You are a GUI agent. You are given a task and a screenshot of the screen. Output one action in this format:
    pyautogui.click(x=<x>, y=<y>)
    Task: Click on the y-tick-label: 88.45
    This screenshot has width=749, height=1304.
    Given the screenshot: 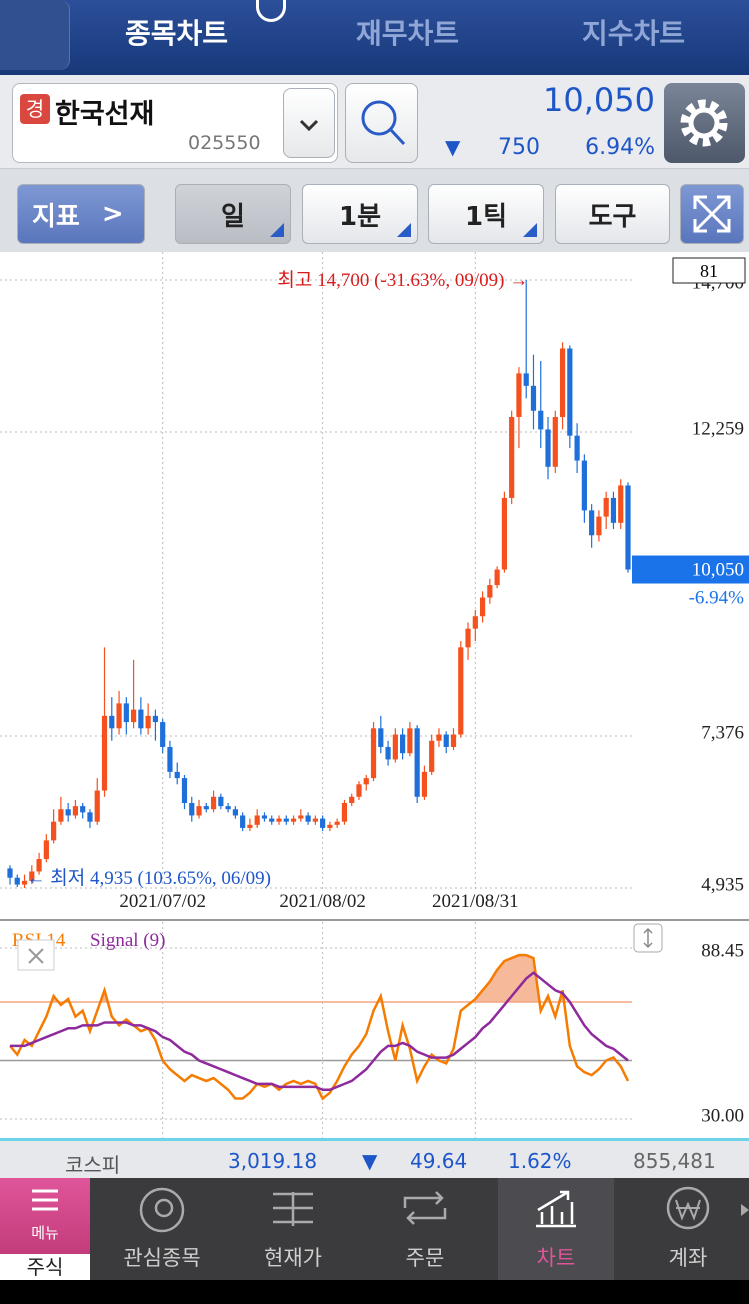 What is the action you would take?
    pyautogui.click(x=722, y=950)
    